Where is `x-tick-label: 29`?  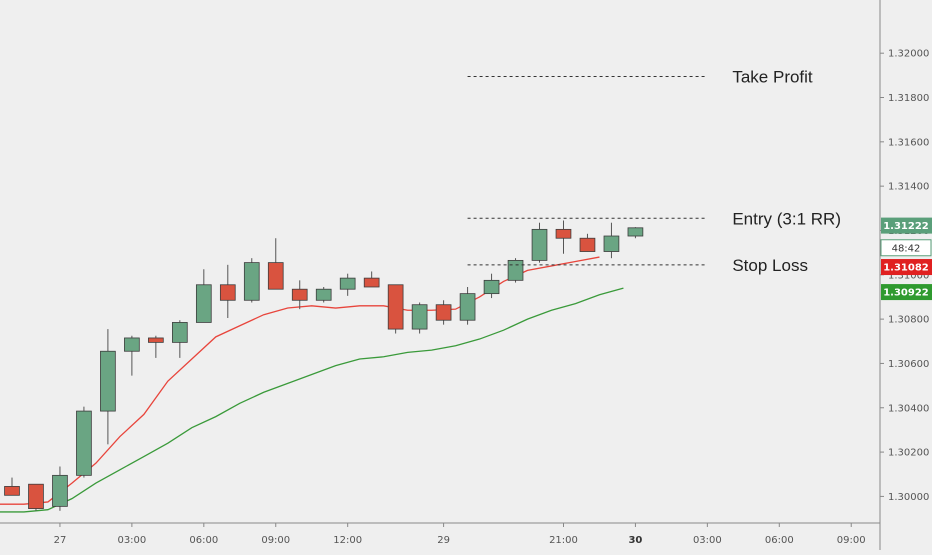 x-tick-label: 29 is located at coordinates (443, 540).